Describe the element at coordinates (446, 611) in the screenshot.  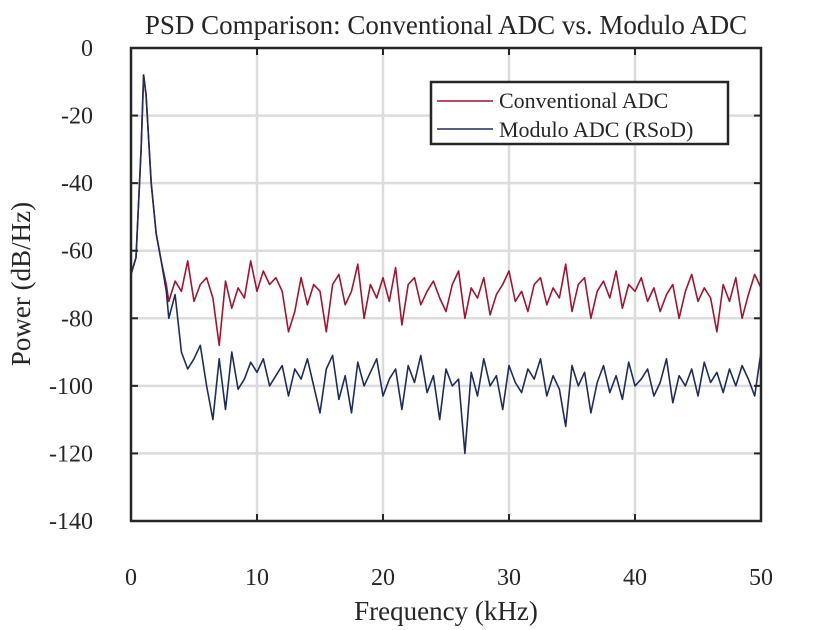
I see `x-axis-label: Frequency (kHz)` at that location.